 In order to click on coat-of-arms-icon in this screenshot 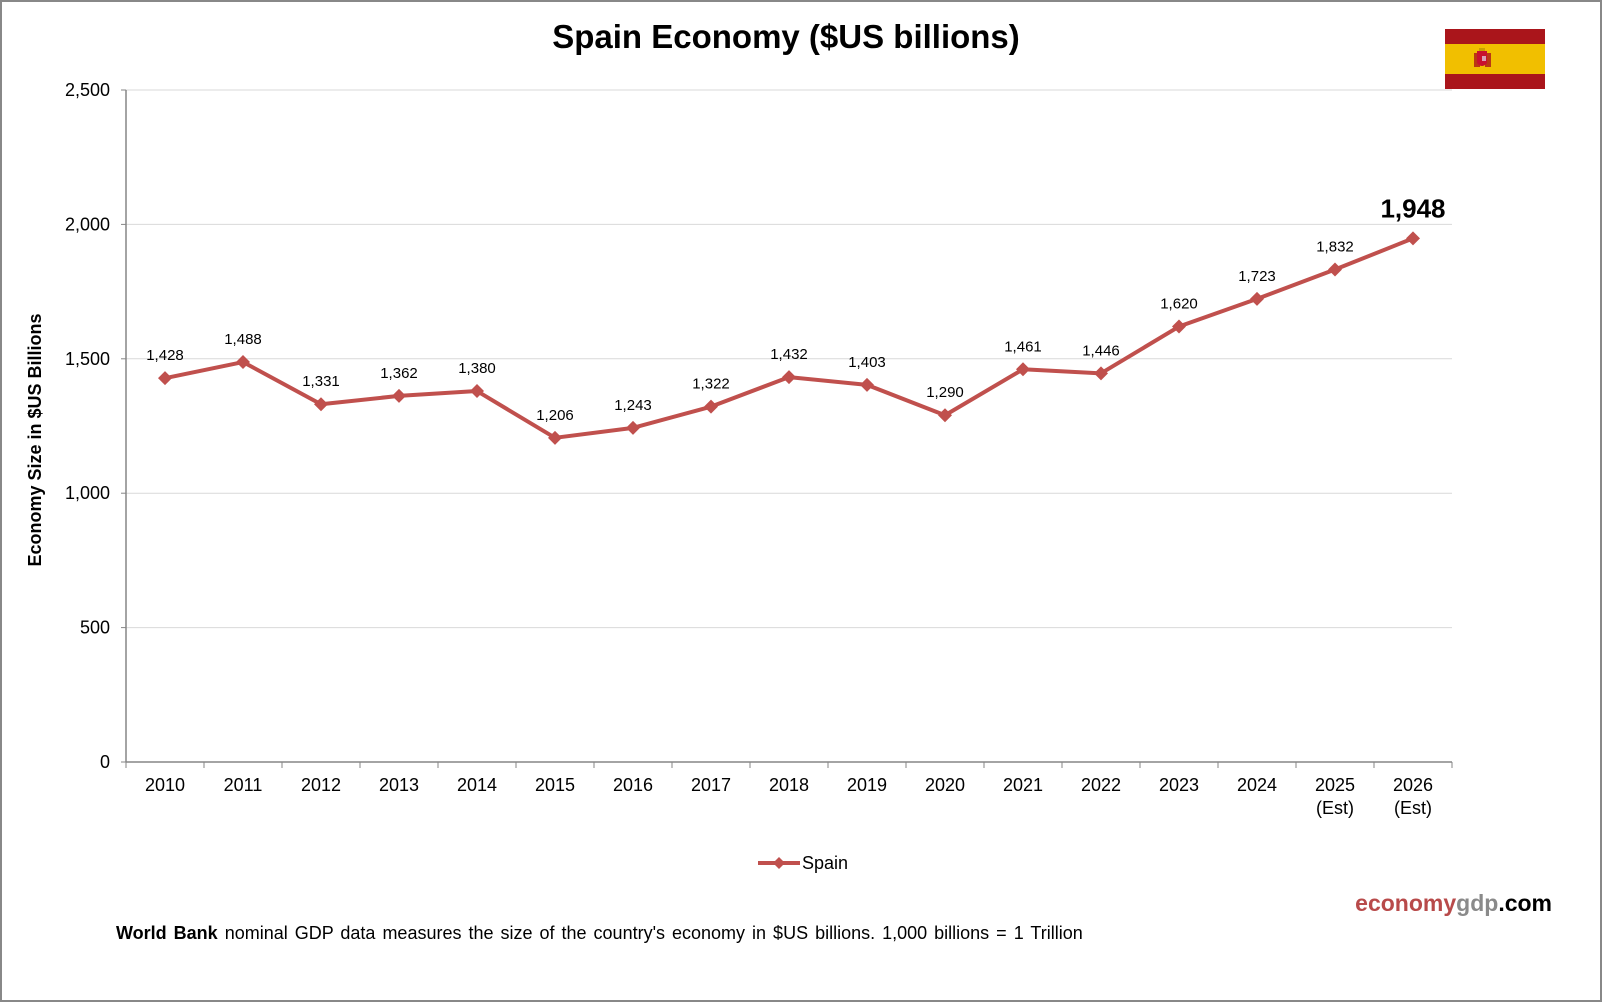, I will do `click(1482, 57)`.